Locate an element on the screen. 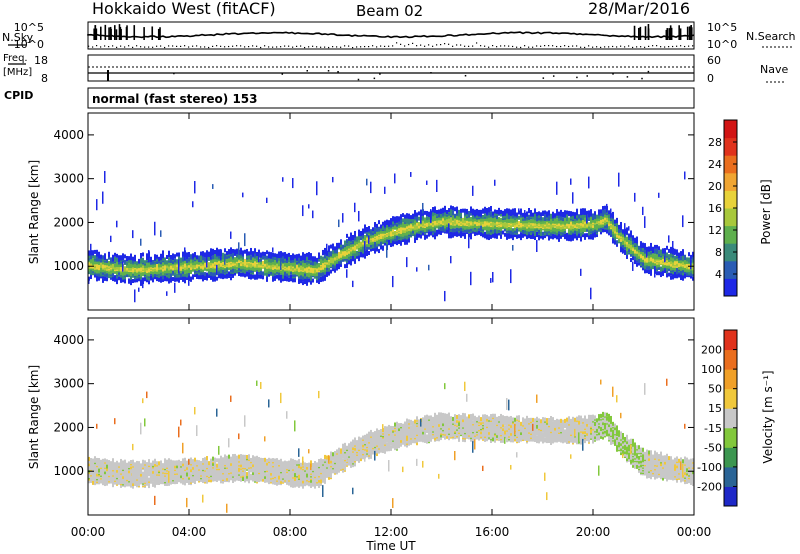 The height and width of the screenshot is (554, 800). y-tick-label: 2000 is located at coordinates (68, 222).